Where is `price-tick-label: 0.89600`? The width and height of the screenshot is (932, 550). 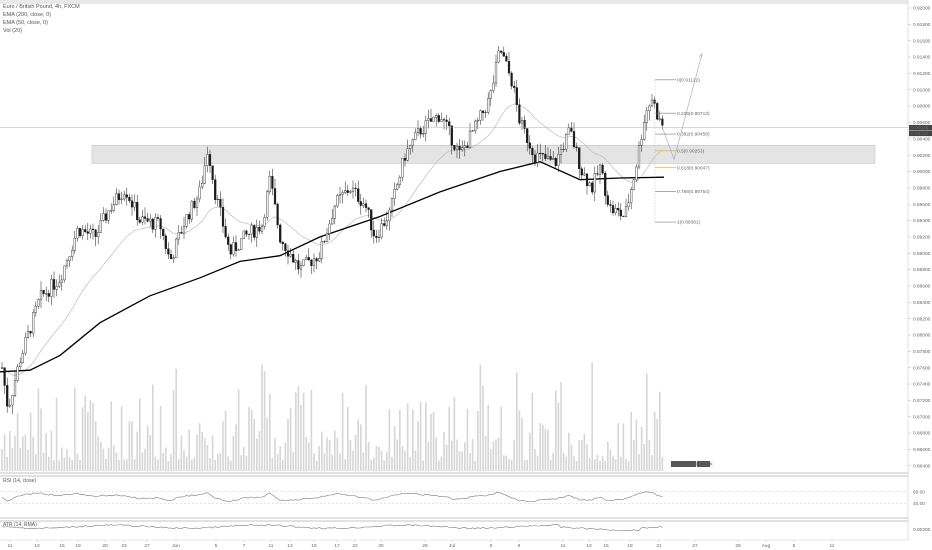
price-tick-label: 0.89600 is located at coordinates (922, 205).